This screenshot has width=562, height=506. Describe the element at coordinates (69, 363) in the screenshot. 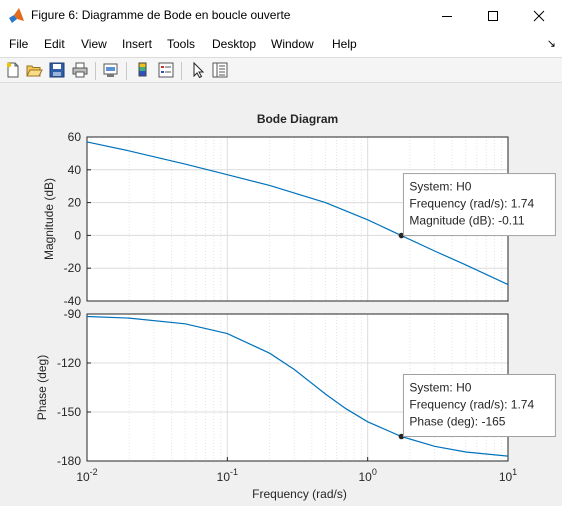

I see `phase-y-tick-label: -120` at that location.